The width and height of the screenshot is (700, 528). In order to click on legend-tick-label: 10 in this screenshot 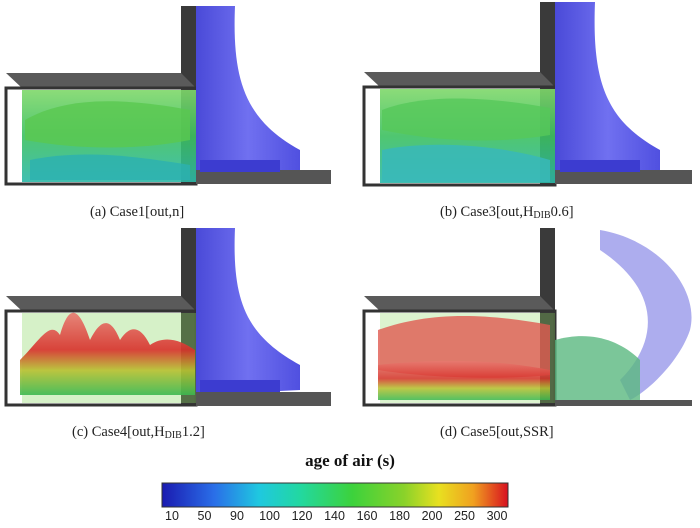, I will do `click(172, 516)`.